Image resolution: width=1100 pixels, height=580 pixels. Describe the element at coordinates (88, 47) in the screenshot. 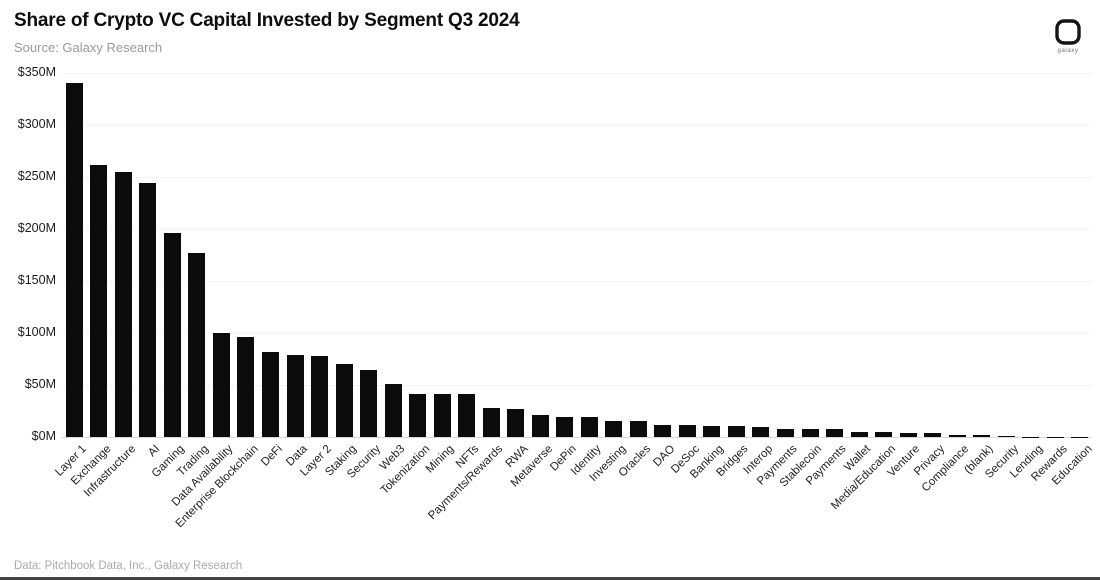

I see `chart-subtitle: Source: Galaxy Research` at that location.